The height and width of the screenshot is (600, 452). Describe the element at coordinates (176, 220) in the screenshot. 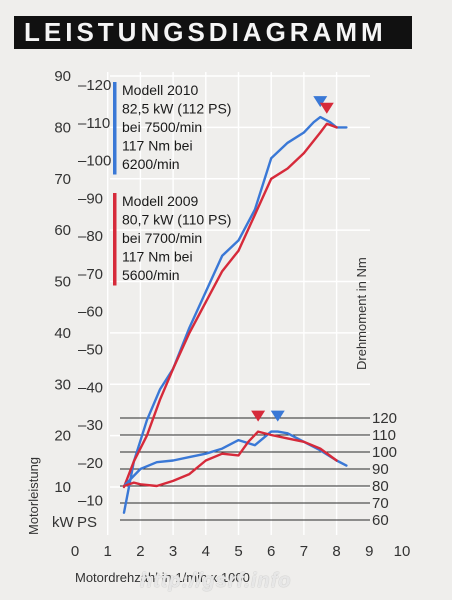

I see `legend-text-line: 80,7 kW (110 PS)` at that location.